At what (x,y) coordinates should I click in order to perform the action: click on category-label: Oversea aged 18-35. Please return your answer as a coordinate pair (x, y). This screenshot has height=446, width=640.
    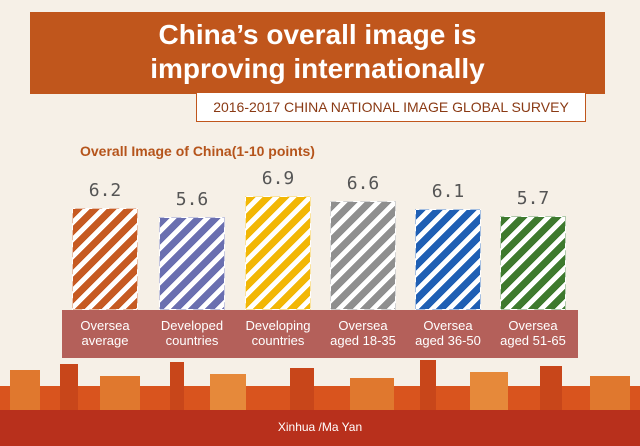
    Looking at the image, I should click on (363, 333).